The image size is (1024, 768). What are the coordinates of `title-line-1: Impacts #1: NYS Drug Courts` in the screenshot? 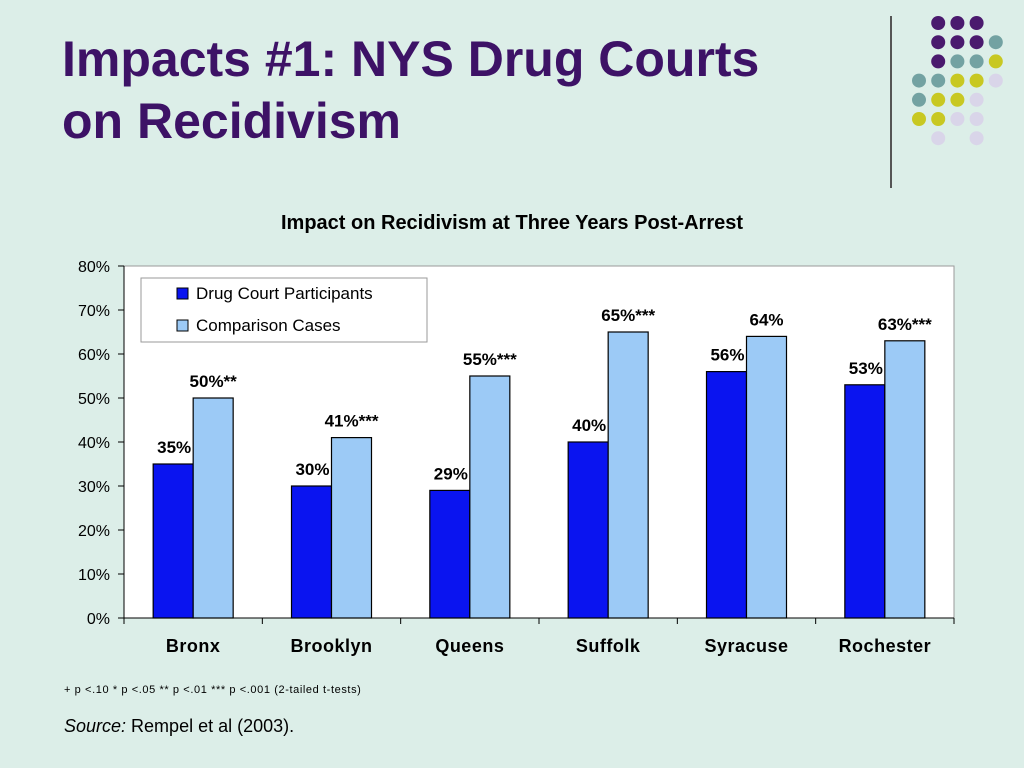 It's located at (411, 59).